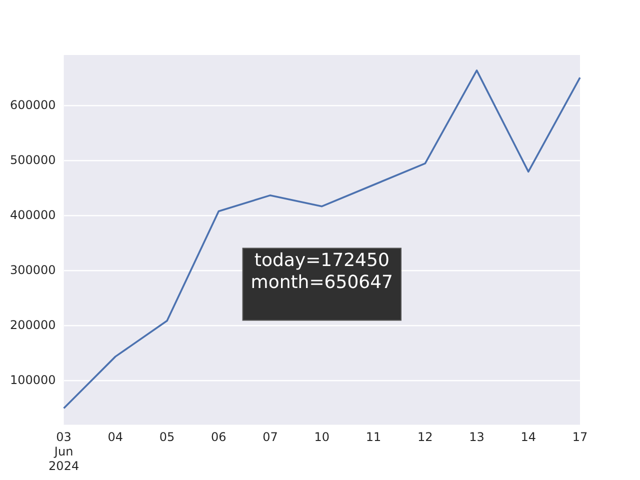 This screenshot has width=640, height=480. I want to click on y-tick-label: 300000, so click(33, 269).